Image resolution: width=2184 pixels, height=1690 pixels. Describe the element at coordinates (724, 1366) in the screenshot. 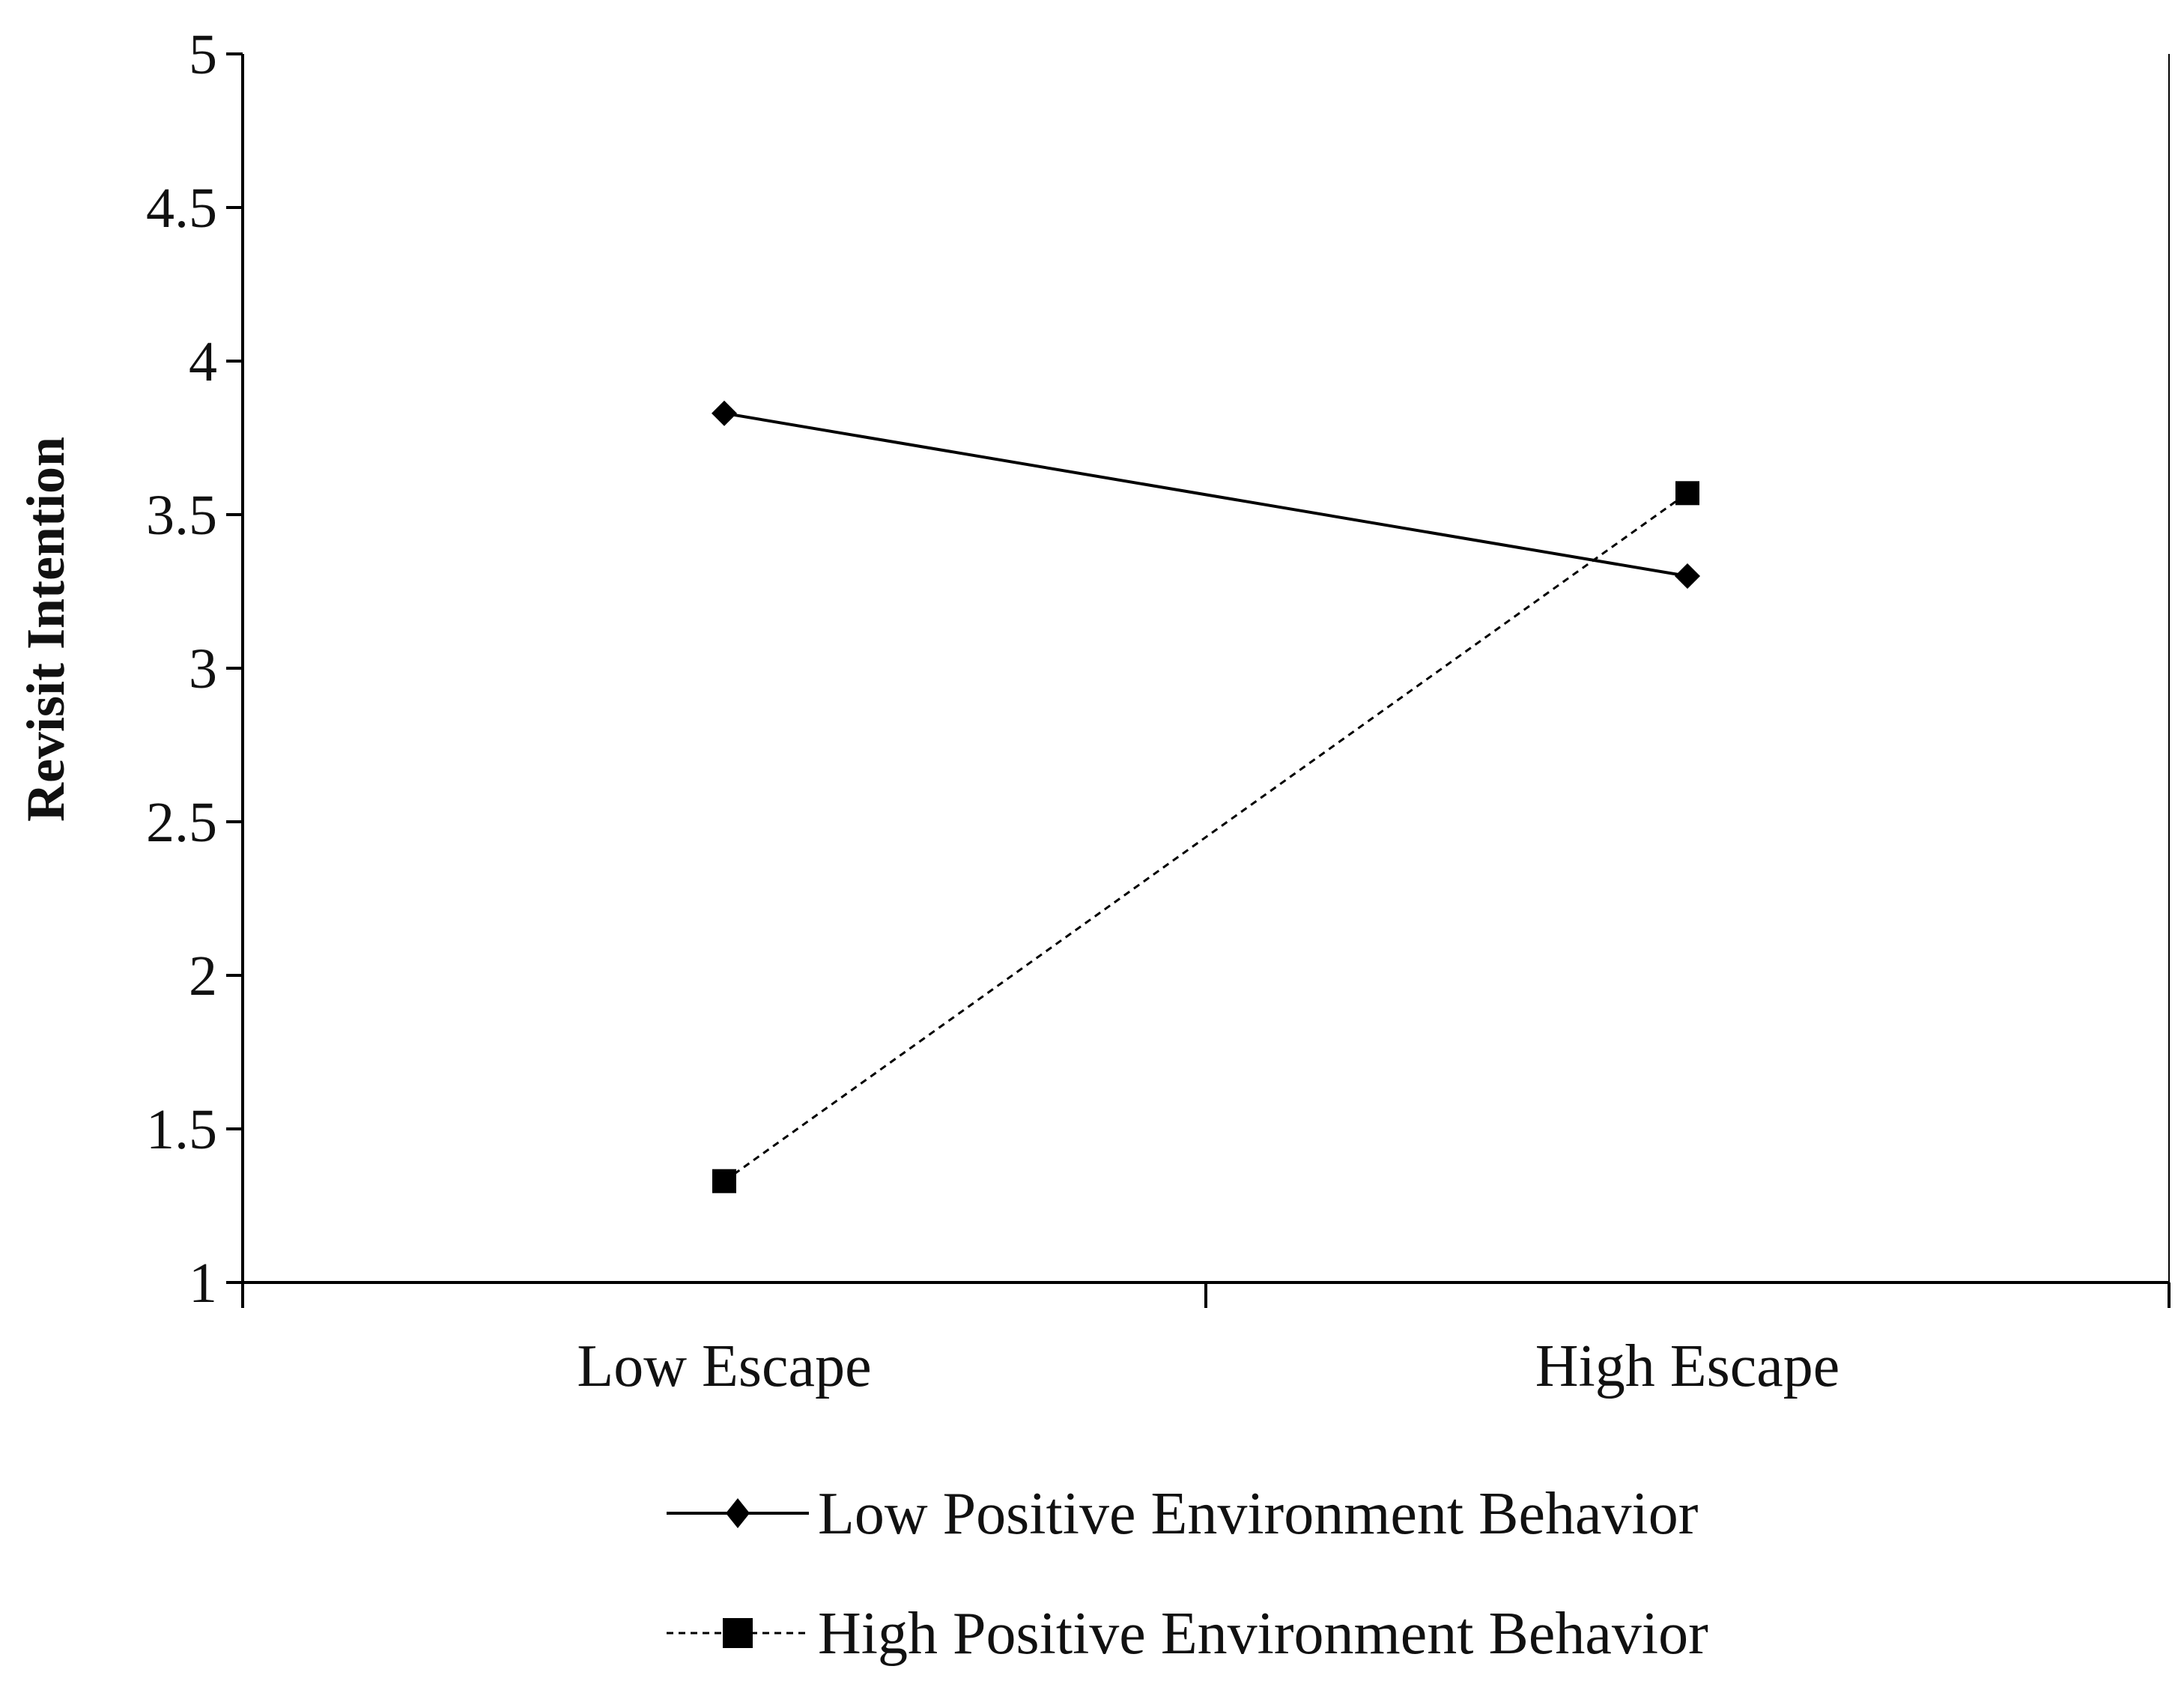

I see `x-category-label: Low Escape` at that location.